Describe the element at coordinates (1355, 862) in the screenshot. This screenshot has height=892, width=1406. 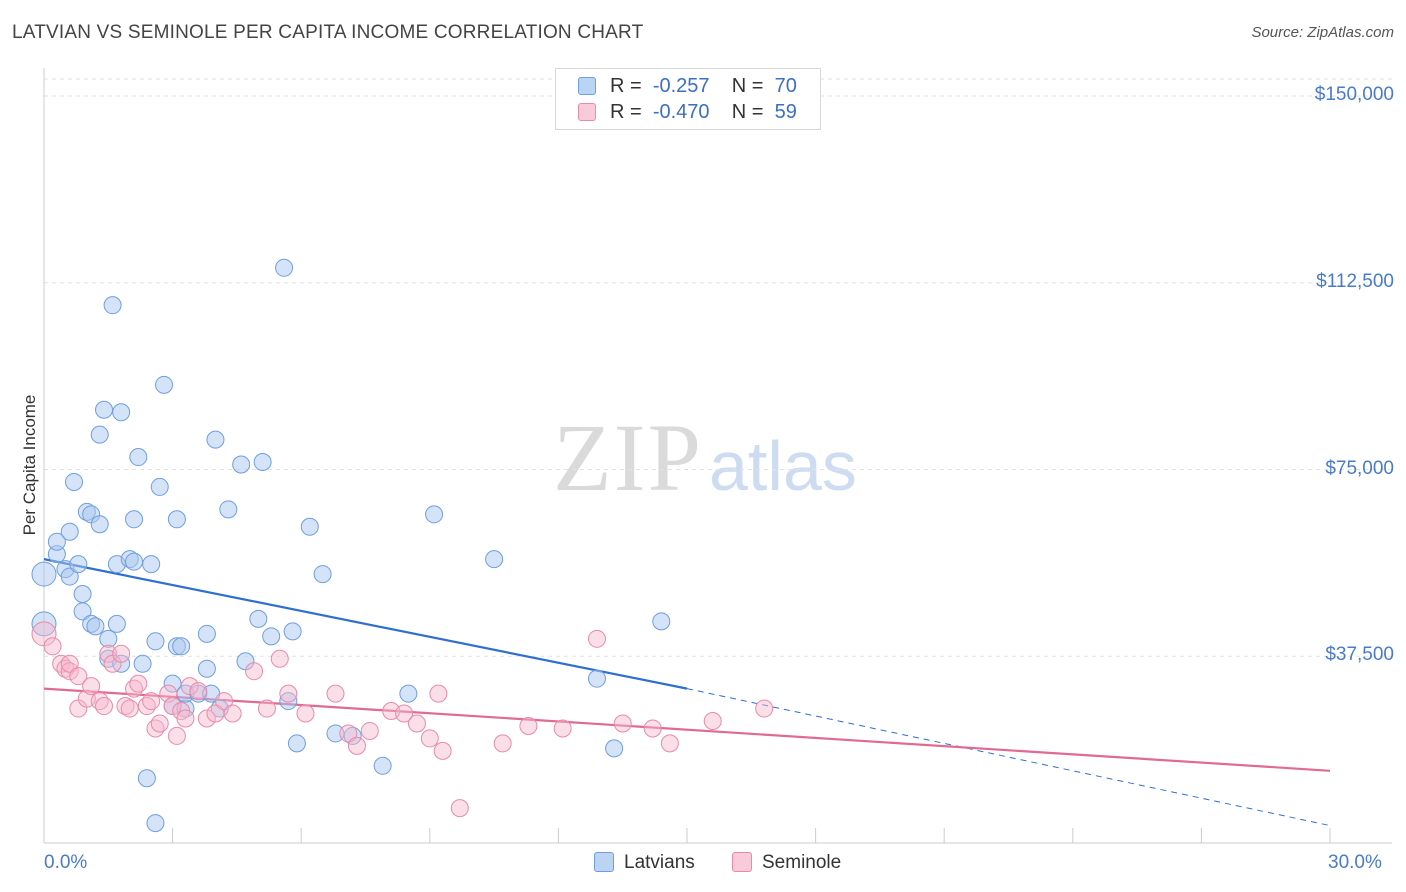
I see `x-tick-label-max: 30.0%` at that location.